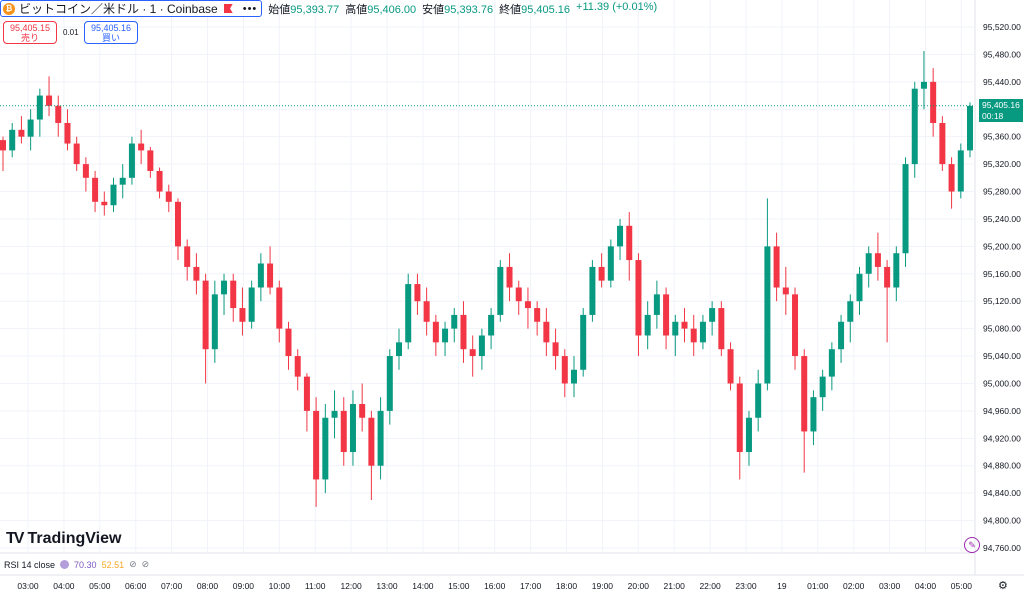  I want to click on rsi-value-1: 70.30, so click(85, 564).